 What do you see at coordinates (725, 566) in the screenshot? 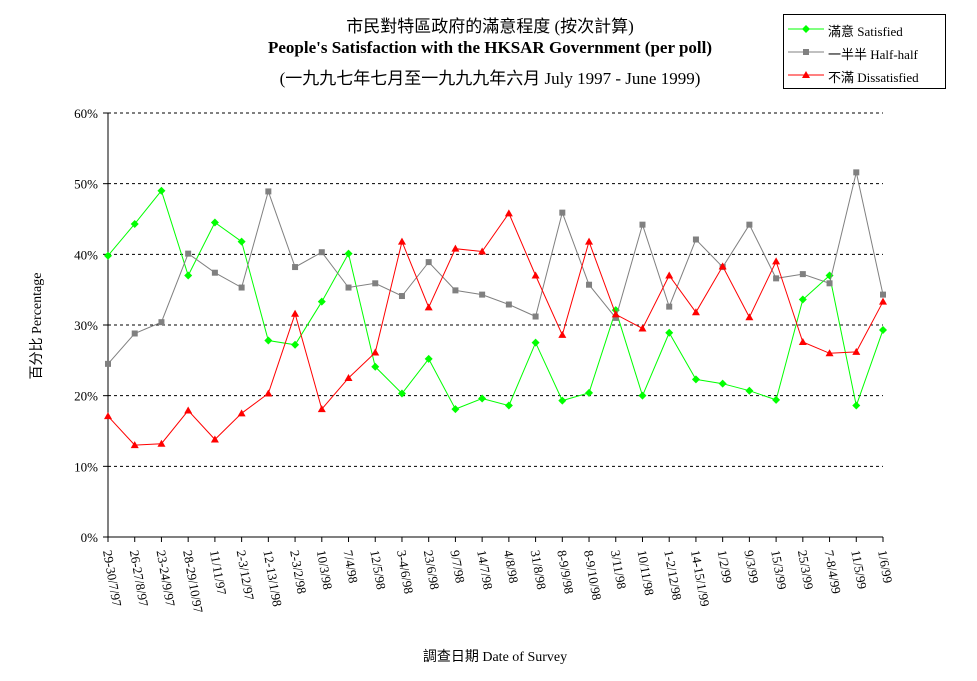
I see `x-tick-label: 1/2/99` at bounding box center [725, 566].